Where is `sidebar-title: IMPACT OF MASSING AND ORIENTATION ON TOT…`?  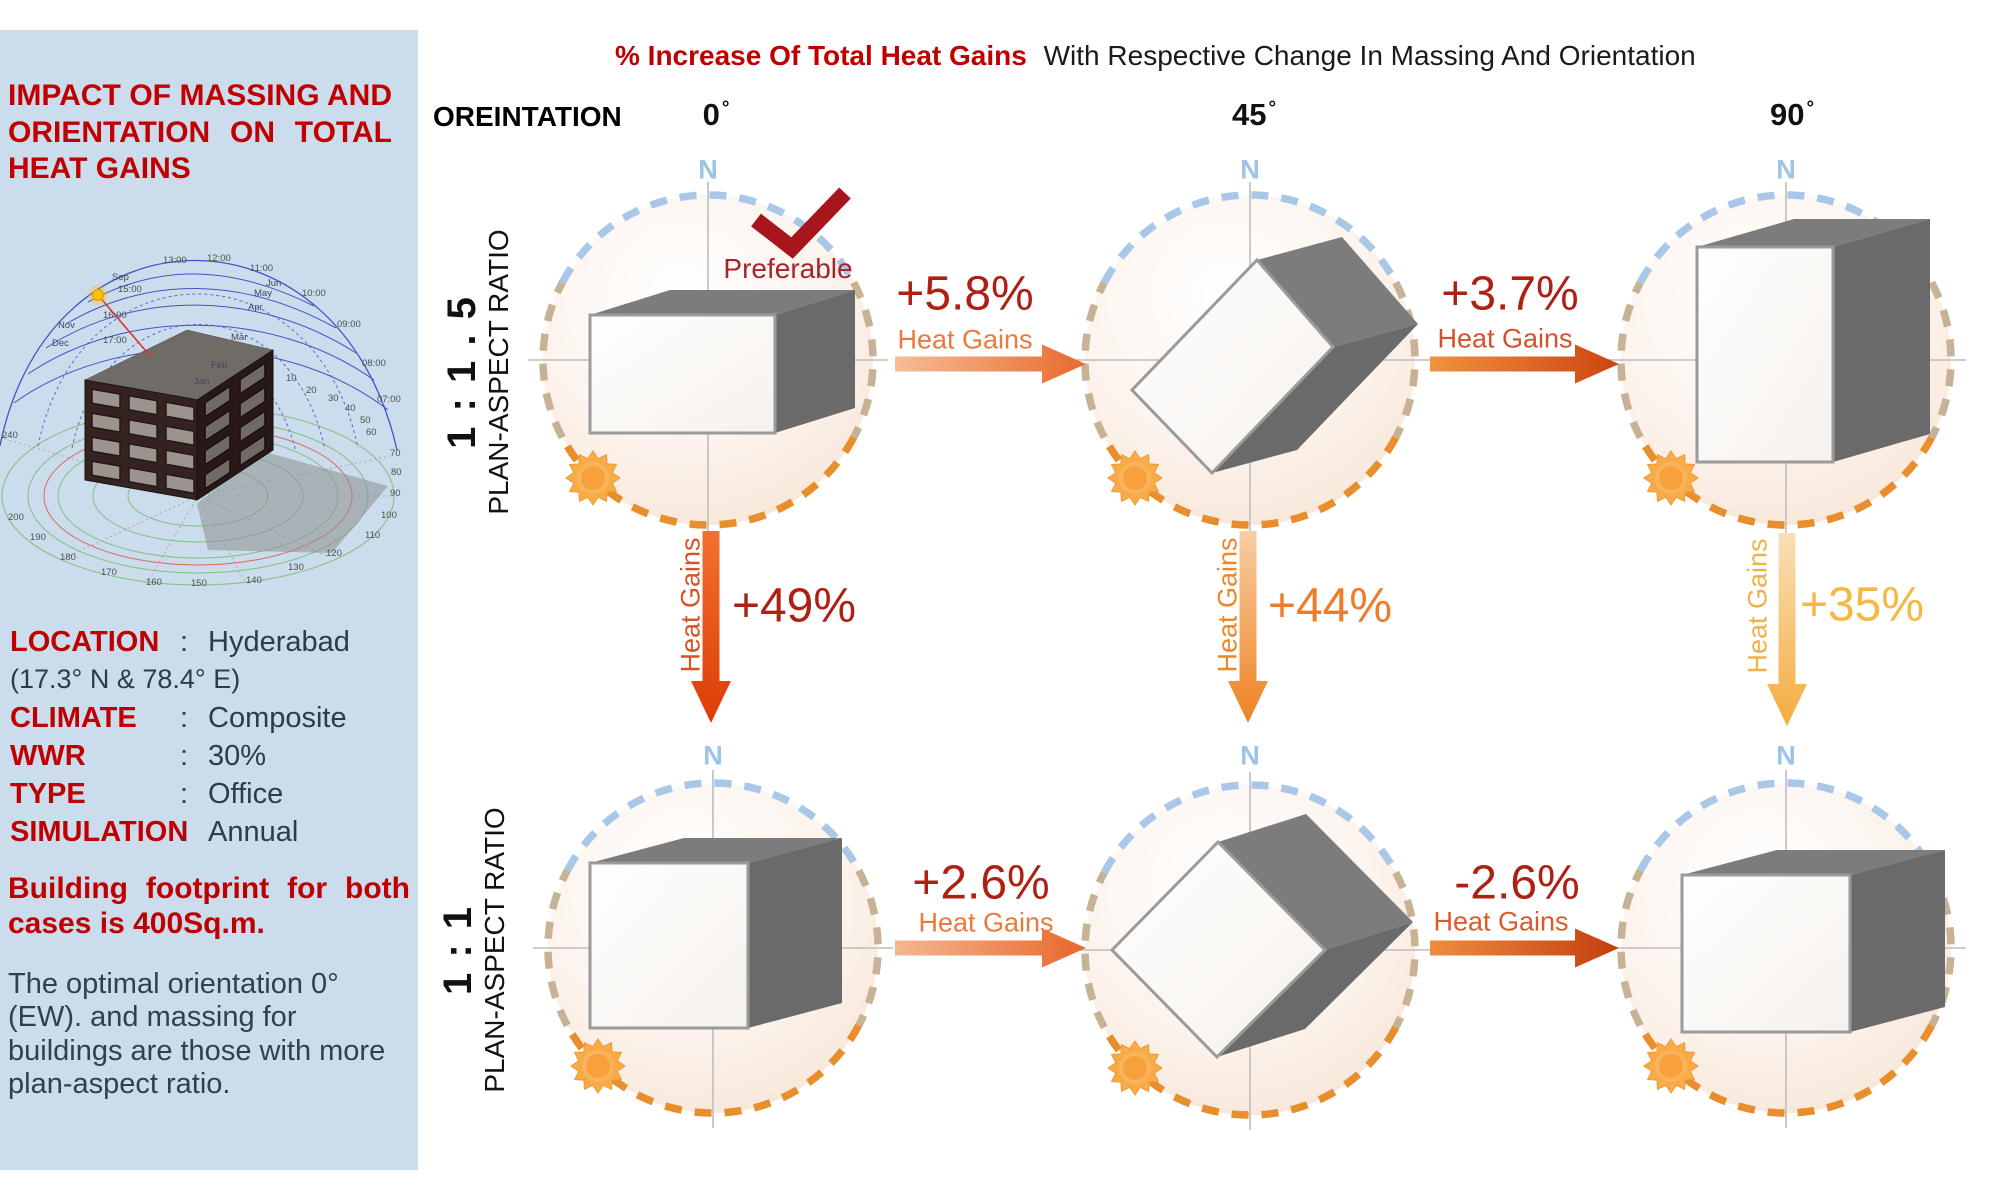
sidebar-title: IMPACT OF MASSING AND ORIENTATION ON TOT… is located at coordinates (200, 132).